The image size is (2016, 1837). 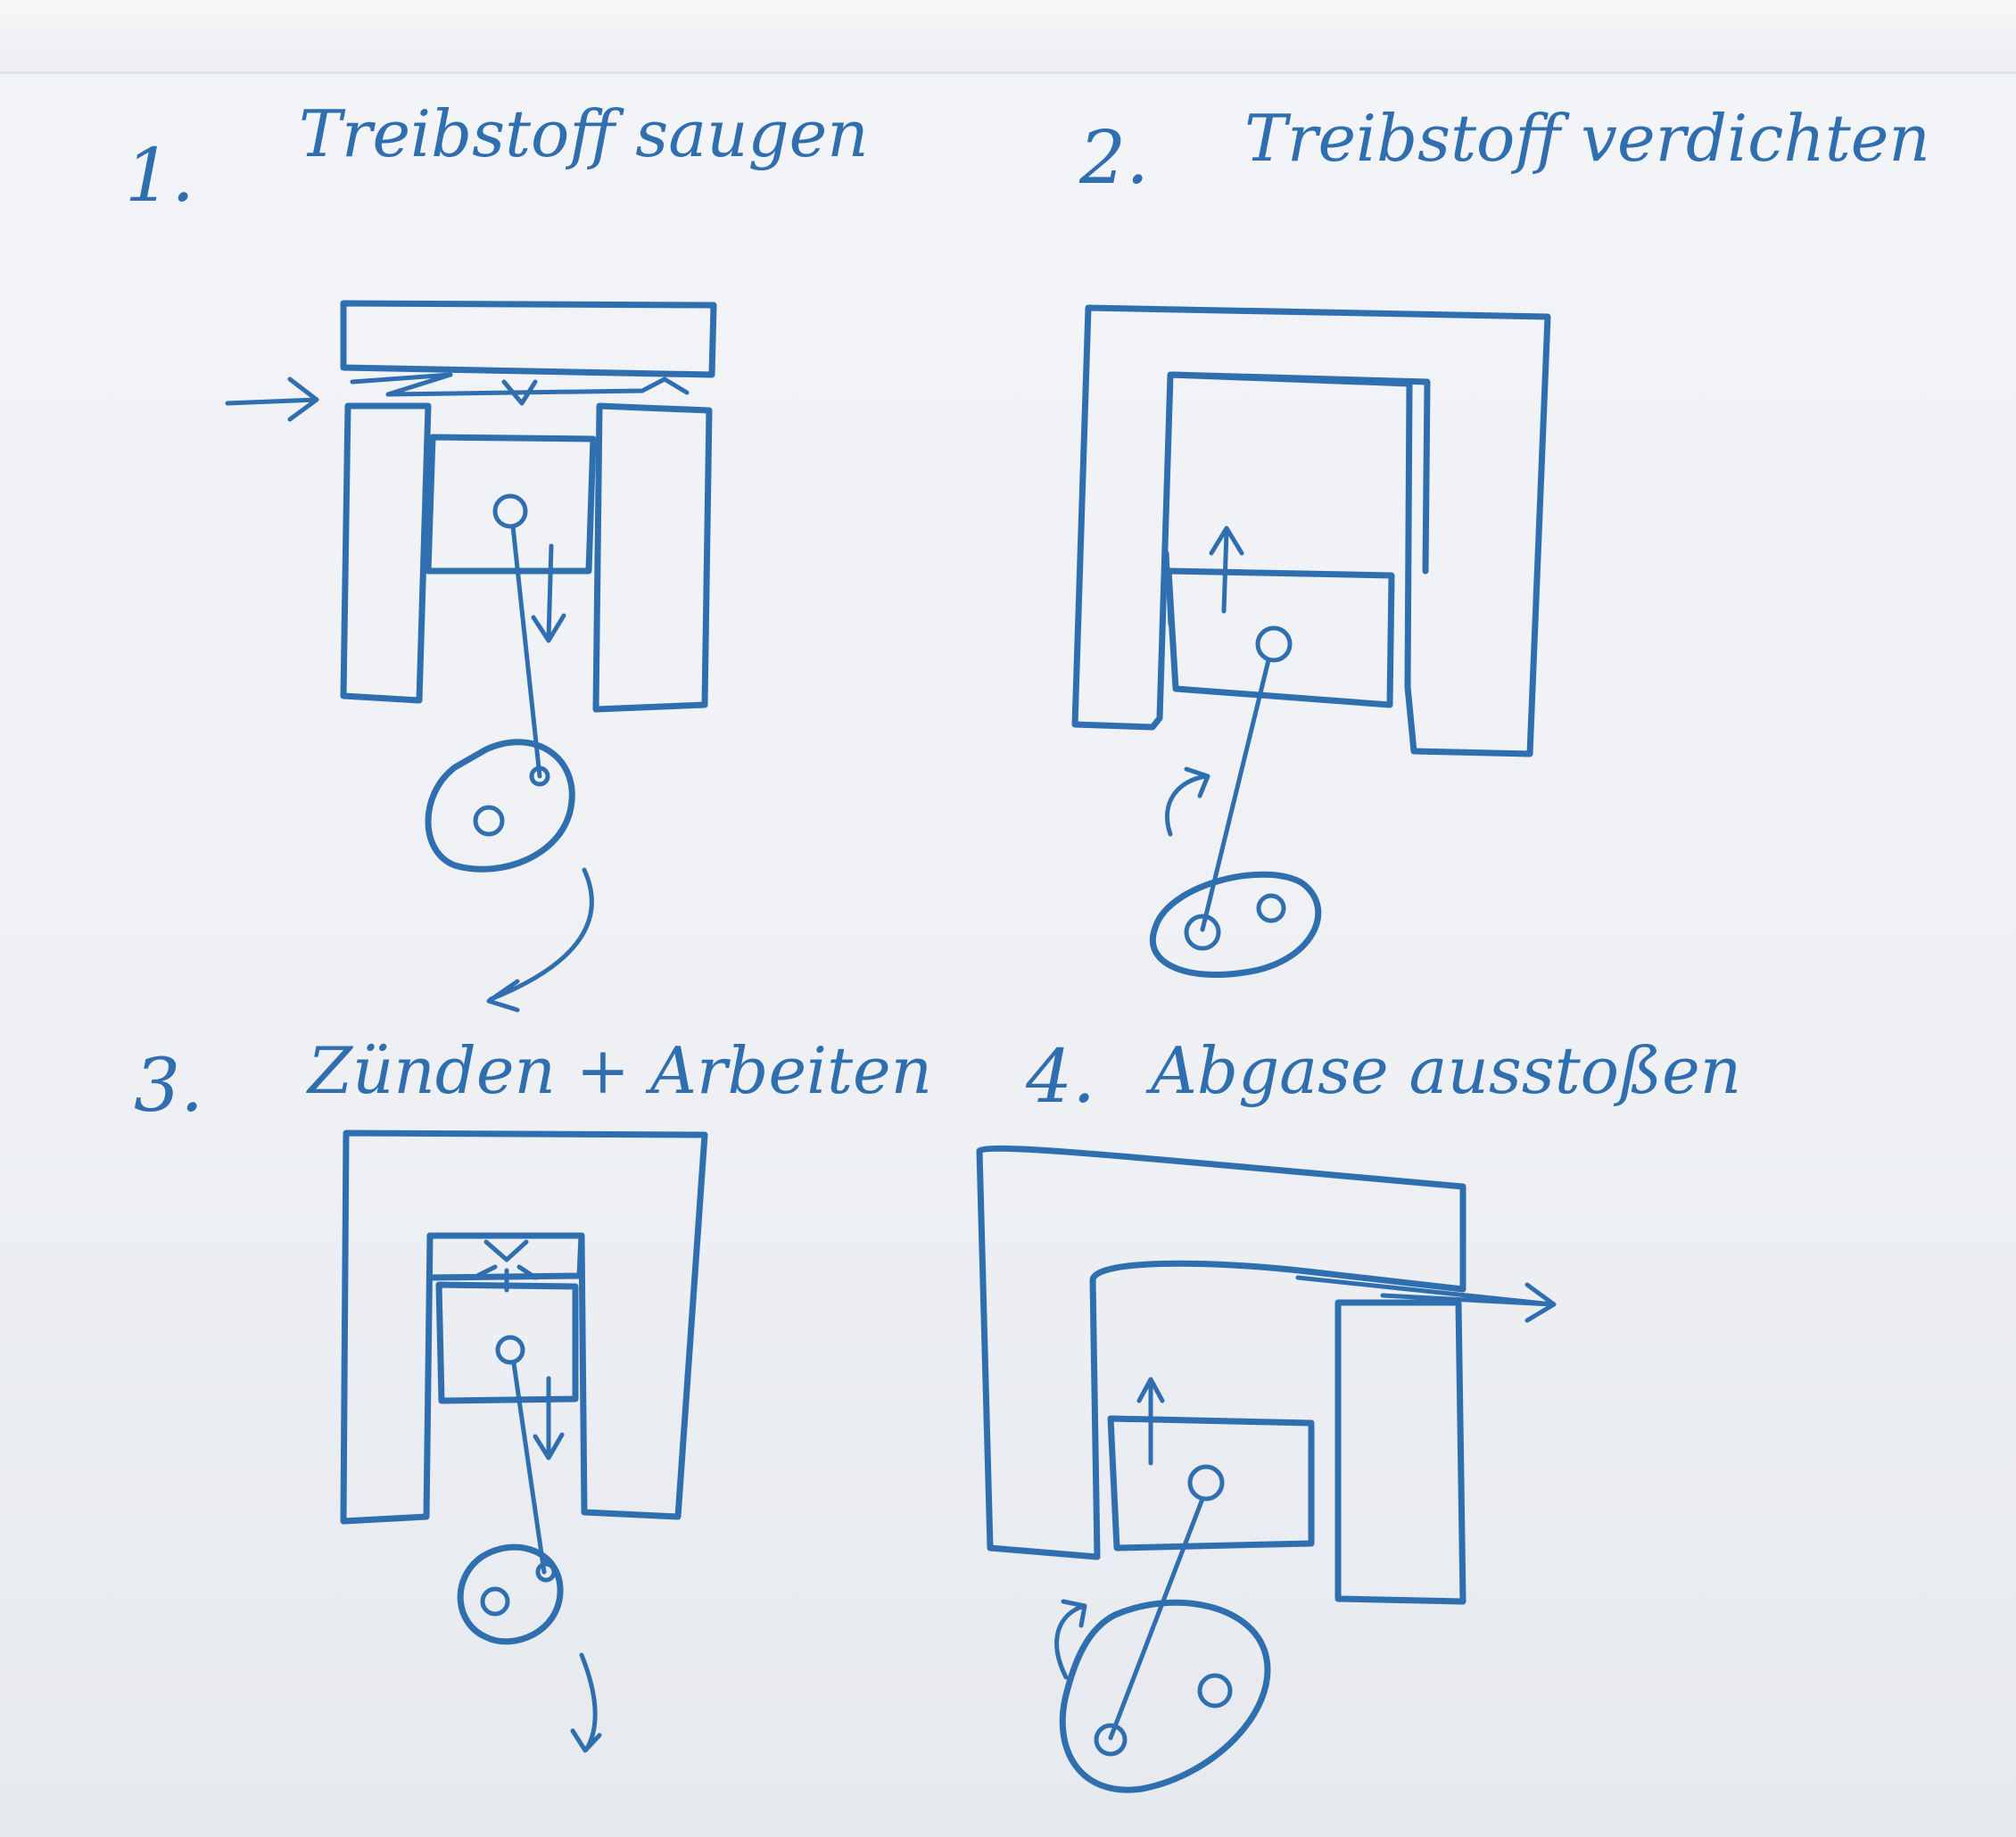 I want to click on step-2-number: 2., so click(x=1113, y=159).